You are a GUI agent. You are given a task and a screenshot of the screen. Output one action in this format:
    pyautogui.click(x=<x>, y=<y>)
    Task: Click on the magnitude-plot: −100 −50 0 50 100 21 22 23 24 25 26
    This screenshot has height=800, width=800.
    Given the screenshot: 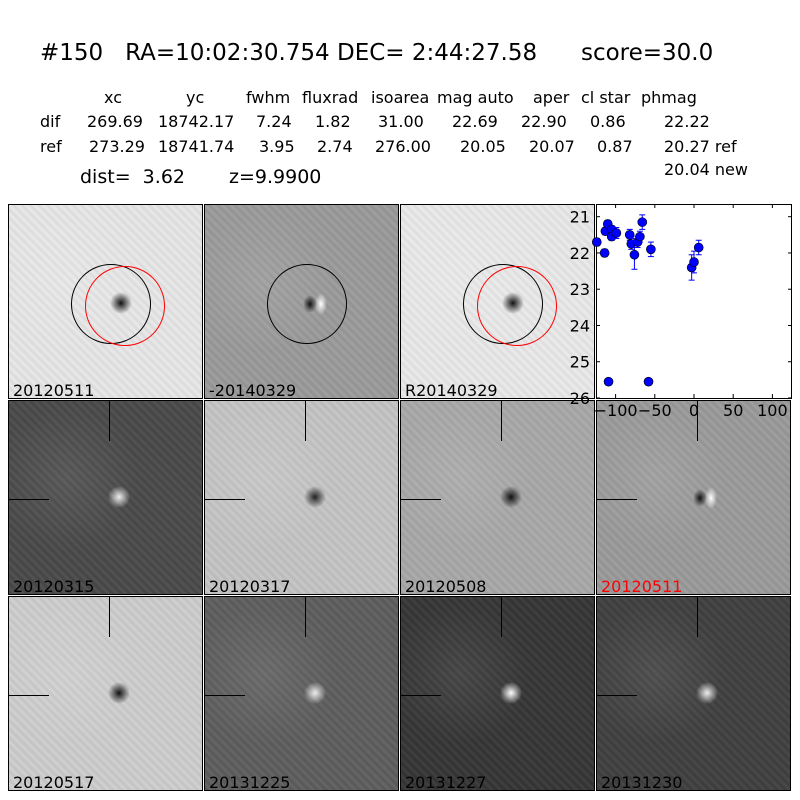 What is the action you would take?
    pyautogui.click(x=681, y=312)
    